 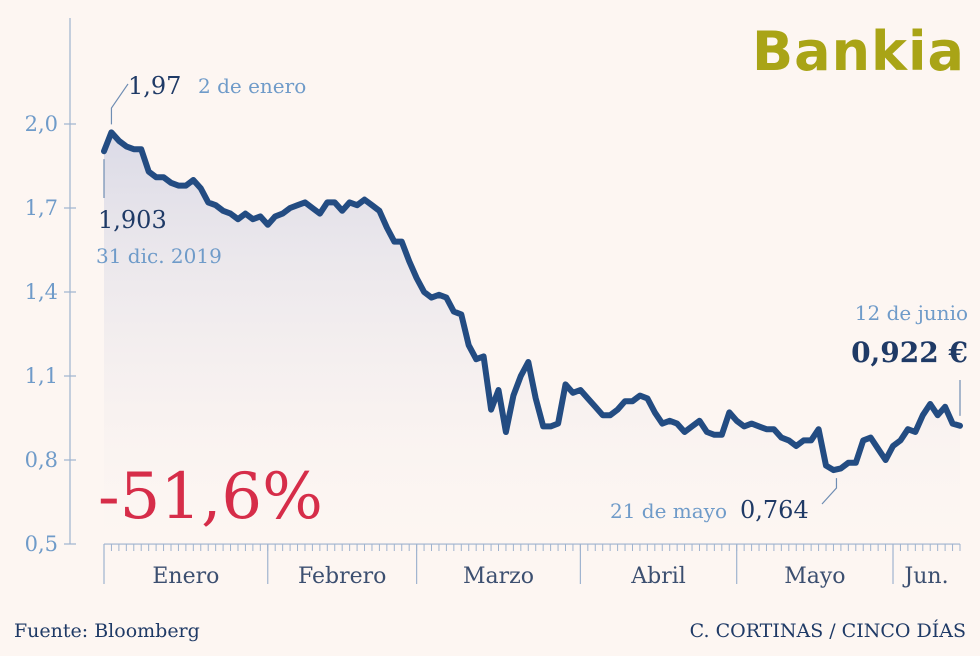 What do you see at coordinates (814, 576) in the screenshot?
I see `month-label: Mayo` at bounding box center [814, 576].